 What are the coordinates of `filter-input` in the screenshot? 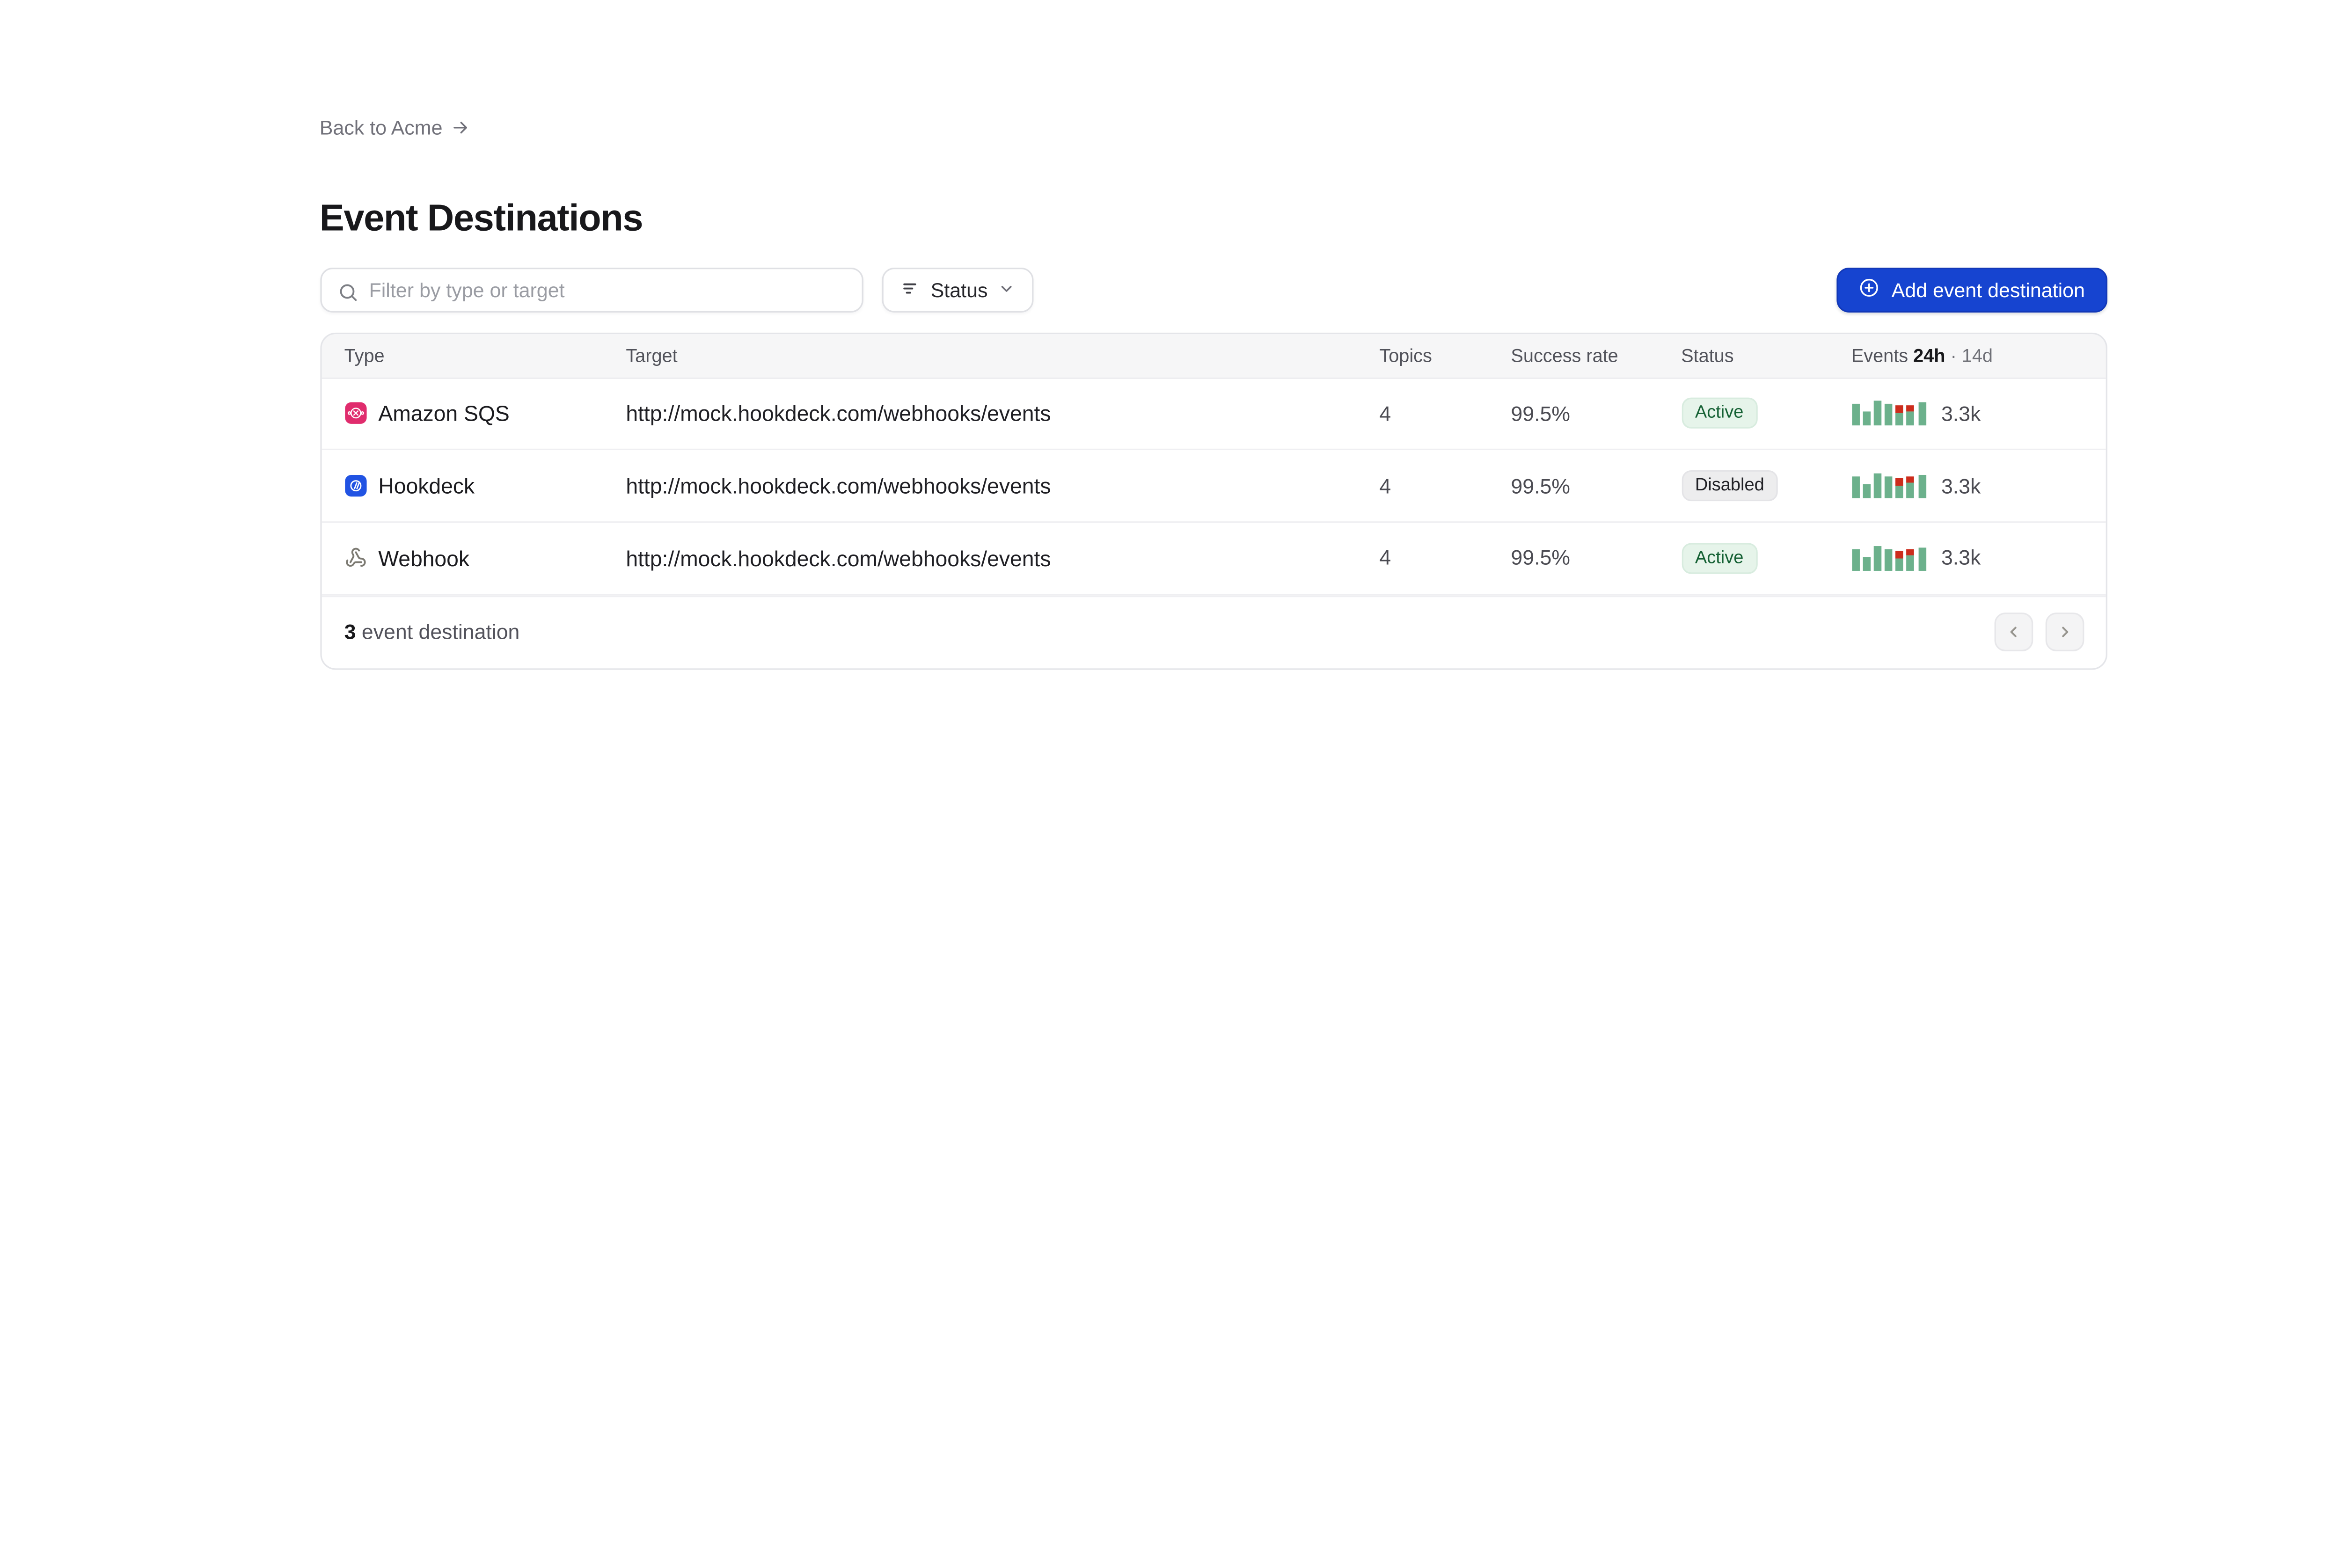 It's located at (591, 290).